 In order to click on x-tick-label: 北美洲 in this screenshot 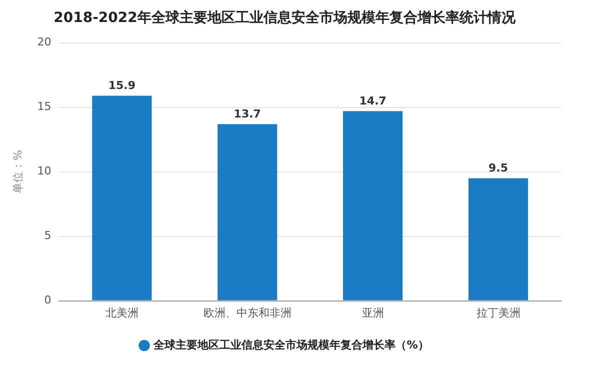, I will do `click(121, 313)`.